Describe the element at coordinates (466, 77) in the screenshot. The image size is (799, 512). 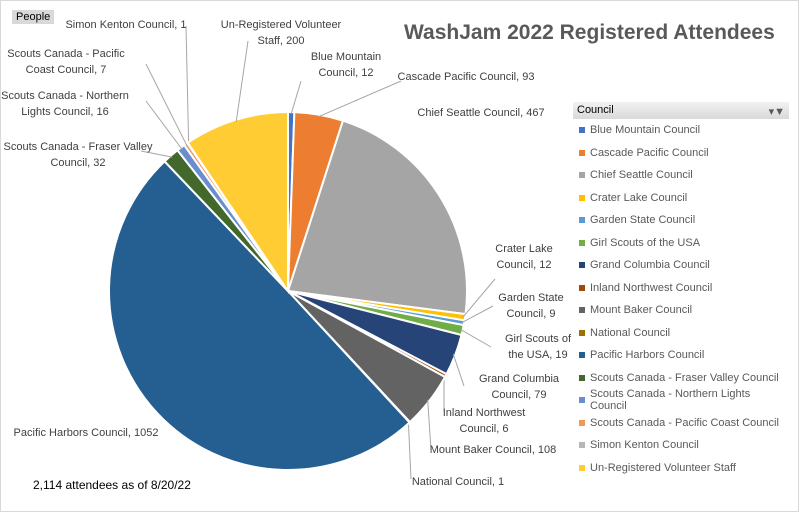
I see `data-label: Cascade Pacific Council, 93` at that location.